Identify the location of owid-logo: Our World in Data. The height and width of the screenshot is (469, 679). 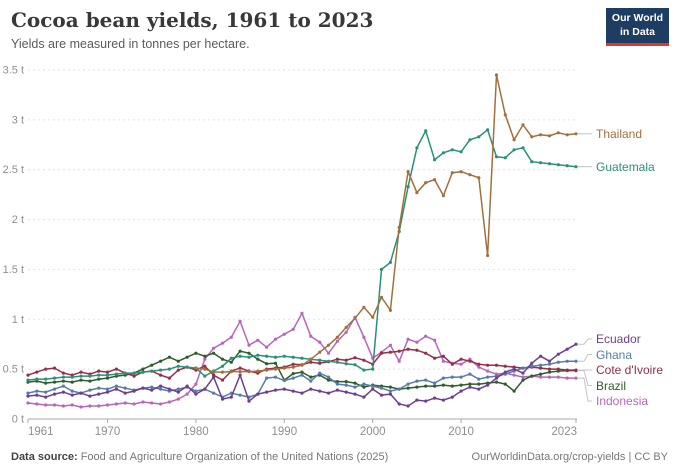
(637, 27).